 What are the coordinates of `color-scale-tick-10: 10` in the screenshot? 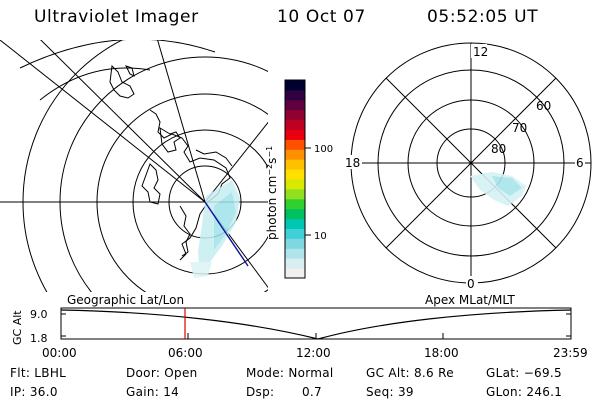 It's located at (320, 236).